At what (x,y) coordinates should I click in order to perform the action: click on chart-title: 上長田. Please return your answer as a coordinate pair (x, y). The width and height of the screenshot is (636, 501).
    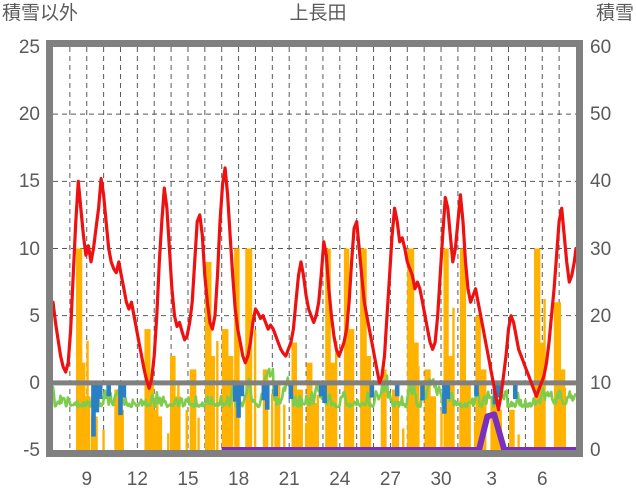
    Looking at the image, I should click on (318, 13).